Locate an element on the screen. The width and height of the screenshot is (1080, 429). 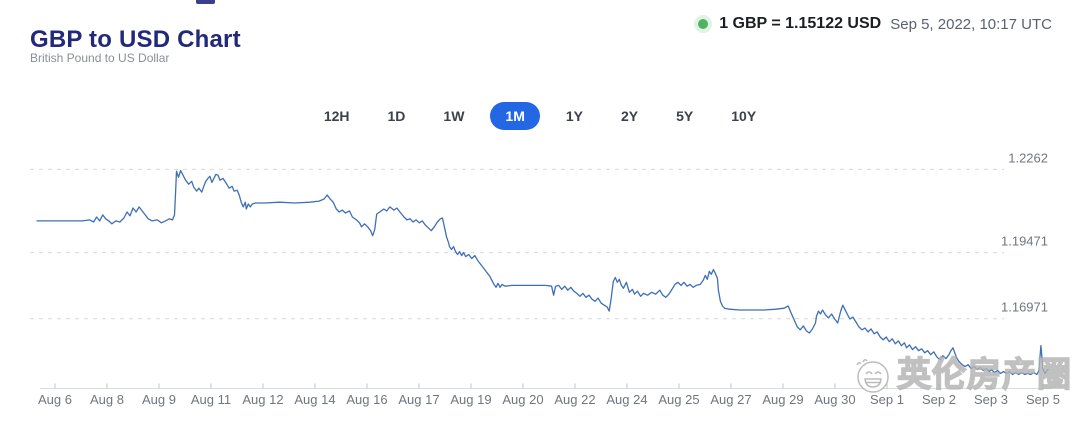
x-tick-label: Aug 6 is located at coordinates (55, 399).